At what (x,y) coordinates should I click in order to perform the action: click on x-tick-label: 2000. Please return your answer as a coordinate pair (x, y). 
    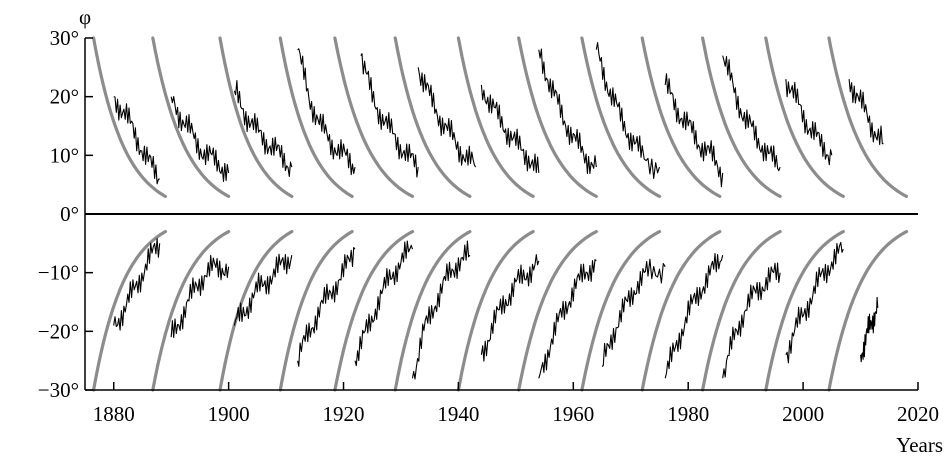
    Looking at the image, I should click on (803, 414).